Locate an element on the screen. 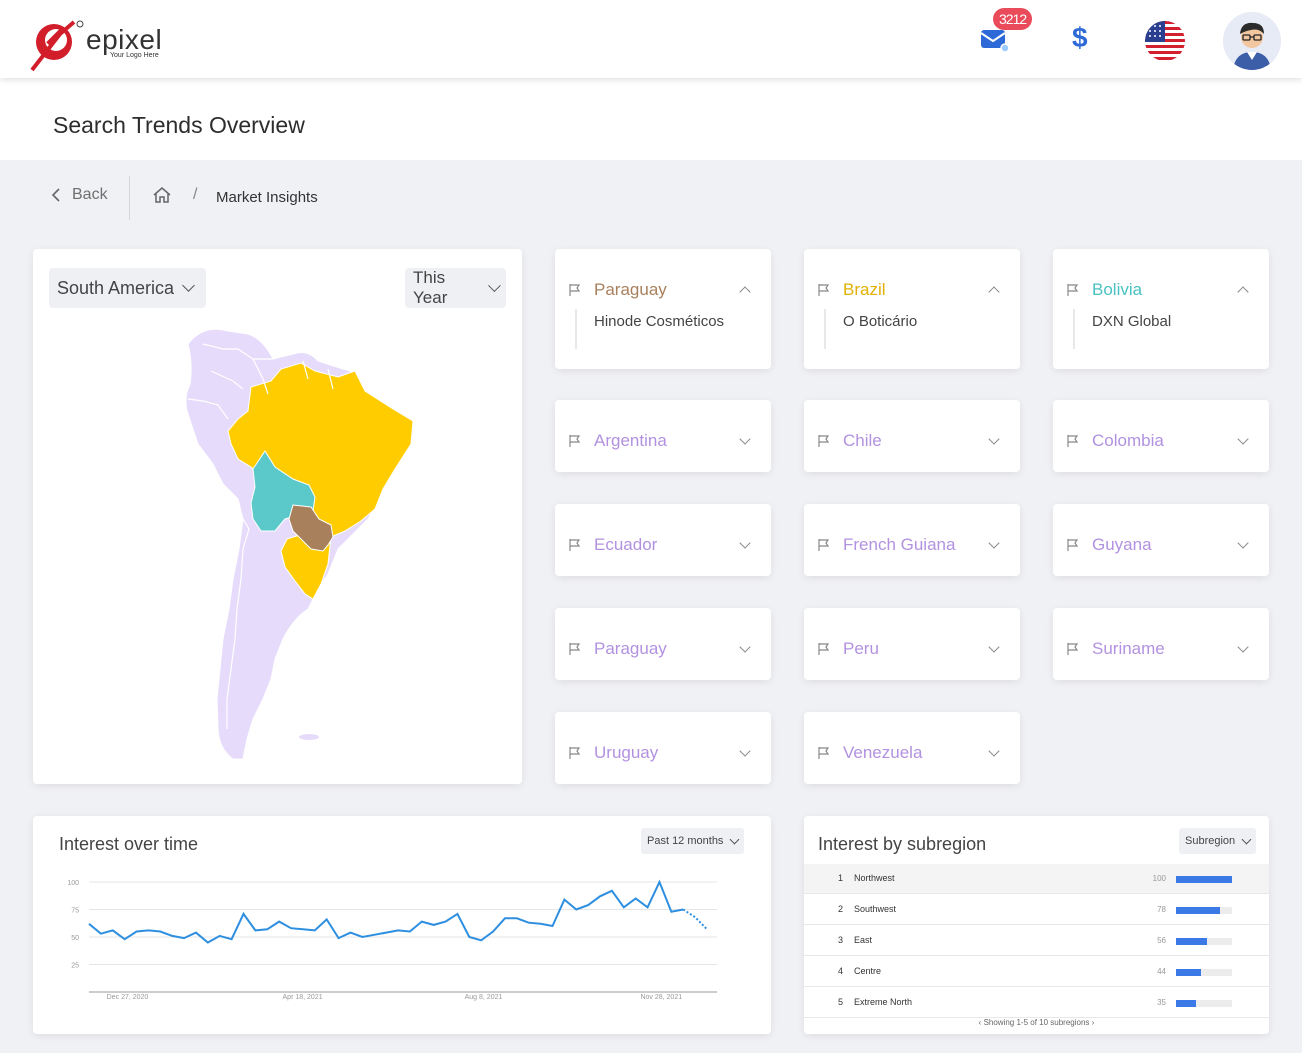  subregion-rank: 3 is located at coordinates (841, 940).